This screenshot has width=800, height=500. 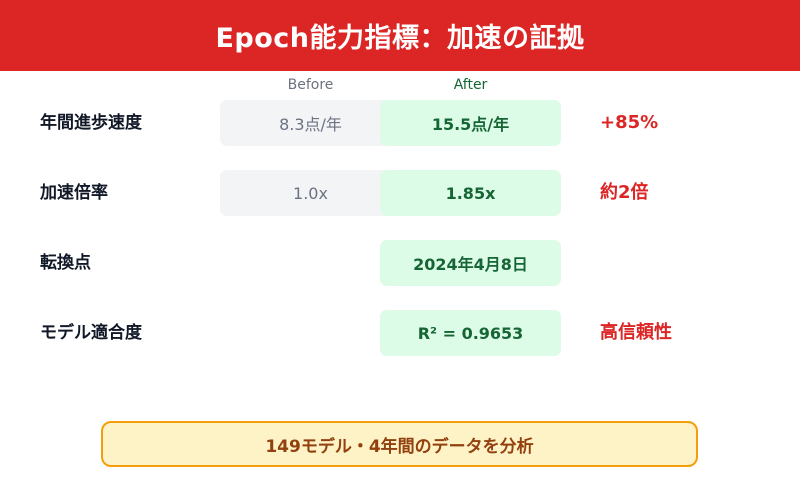 What do you see at coordinates (74, 193) in the screenshot?
I see `metric-label: 加速倍率` at bounding box center [74, 193].